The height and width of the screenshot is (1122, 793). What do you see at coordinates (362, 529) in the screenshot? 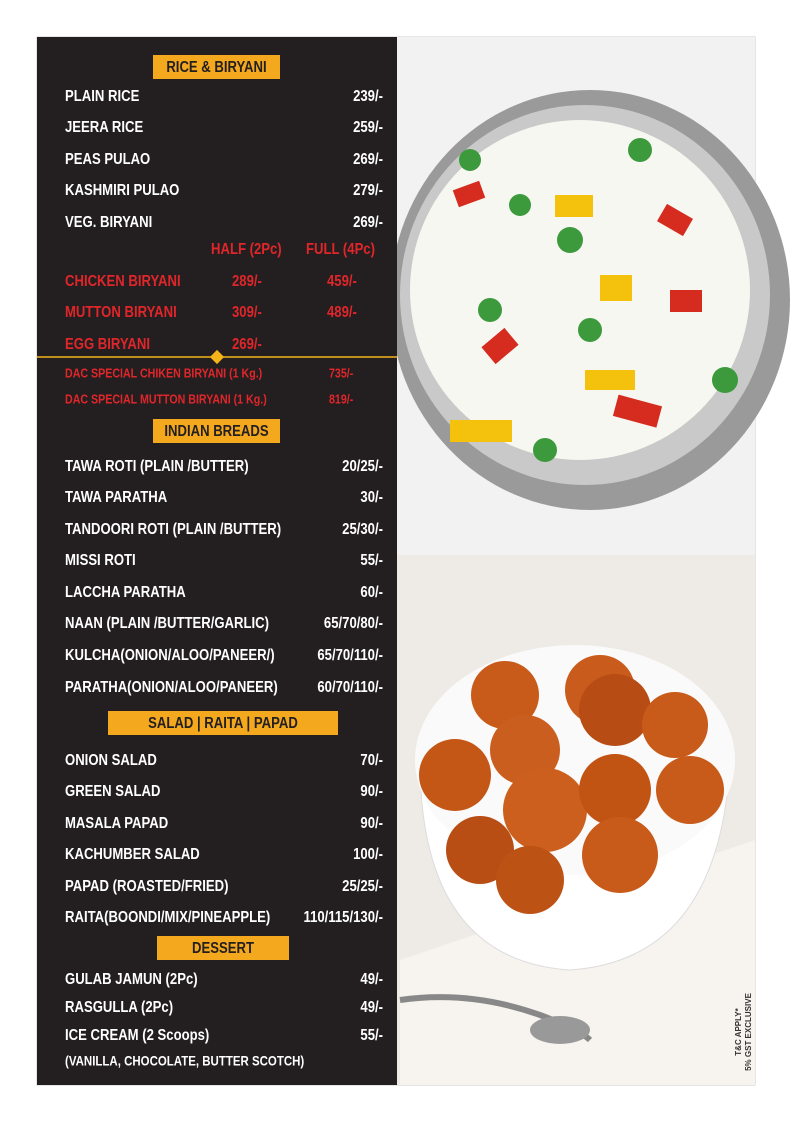
I see `item-price: 25/30/-` at bounding box center [362, 529].